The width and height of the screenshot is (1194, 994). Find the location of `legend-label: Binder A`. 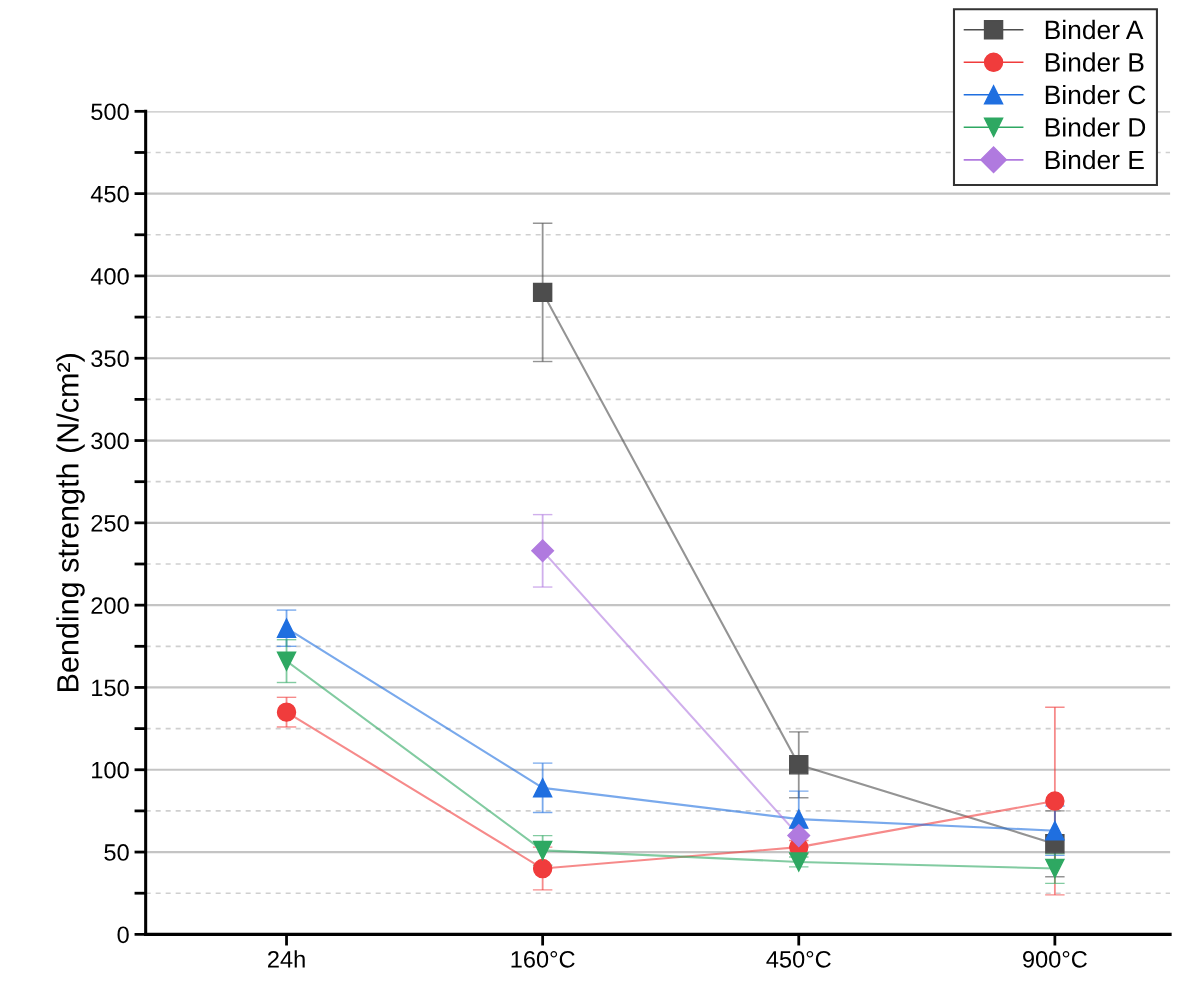

legend-label: Binder A is located at coordinates (1094, 29).